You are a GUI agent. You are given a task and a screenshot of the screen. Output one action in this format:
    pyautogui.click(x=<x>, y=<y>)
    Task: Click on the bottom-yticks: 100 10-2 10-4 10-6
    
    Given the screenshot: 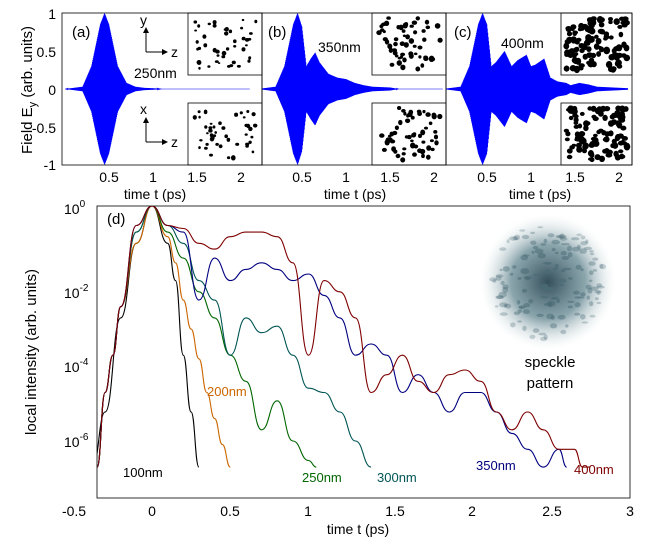 What is the action you would take?
    pyautogui.click(x=76, y=324)
    